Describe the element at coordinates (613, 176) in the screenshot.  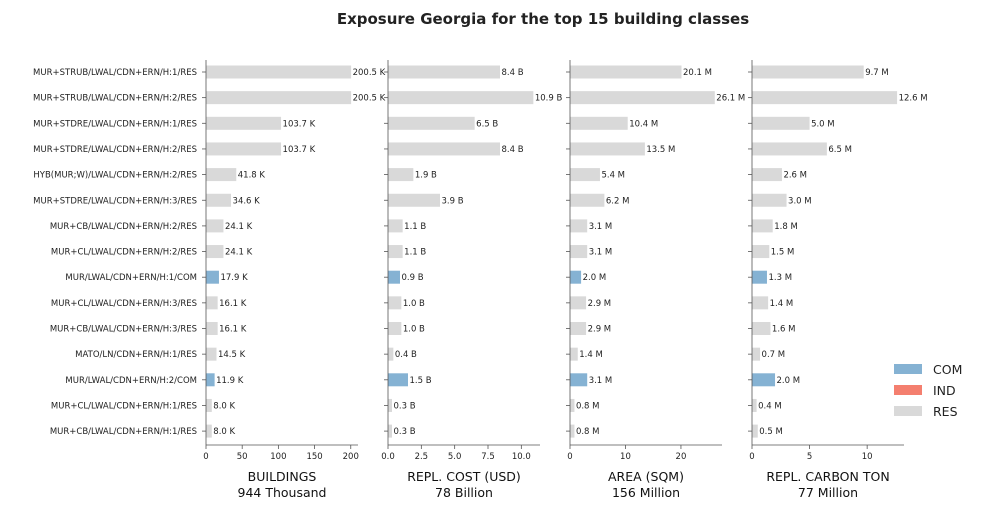
I see `data-label: 5.4 M` at that location.